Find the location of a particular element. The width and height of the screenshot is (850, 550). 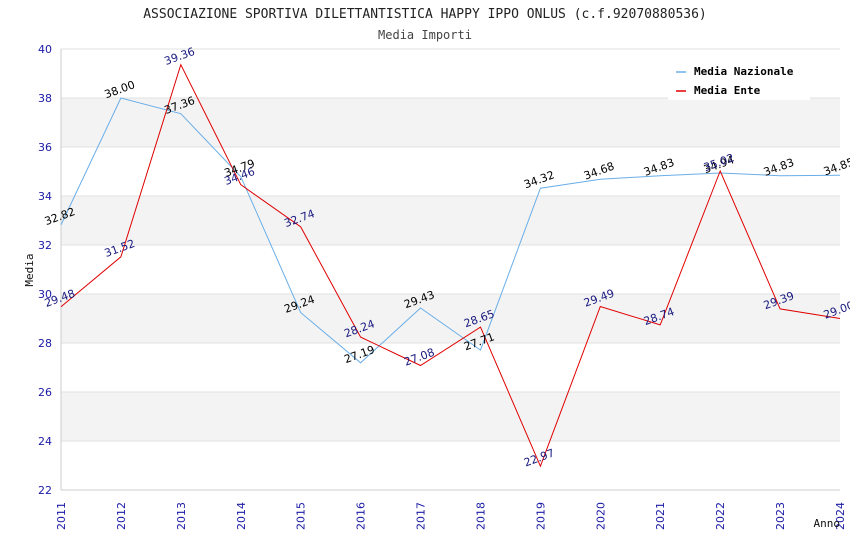

y-tick-label: 38 is located at coordinates (45, 98).